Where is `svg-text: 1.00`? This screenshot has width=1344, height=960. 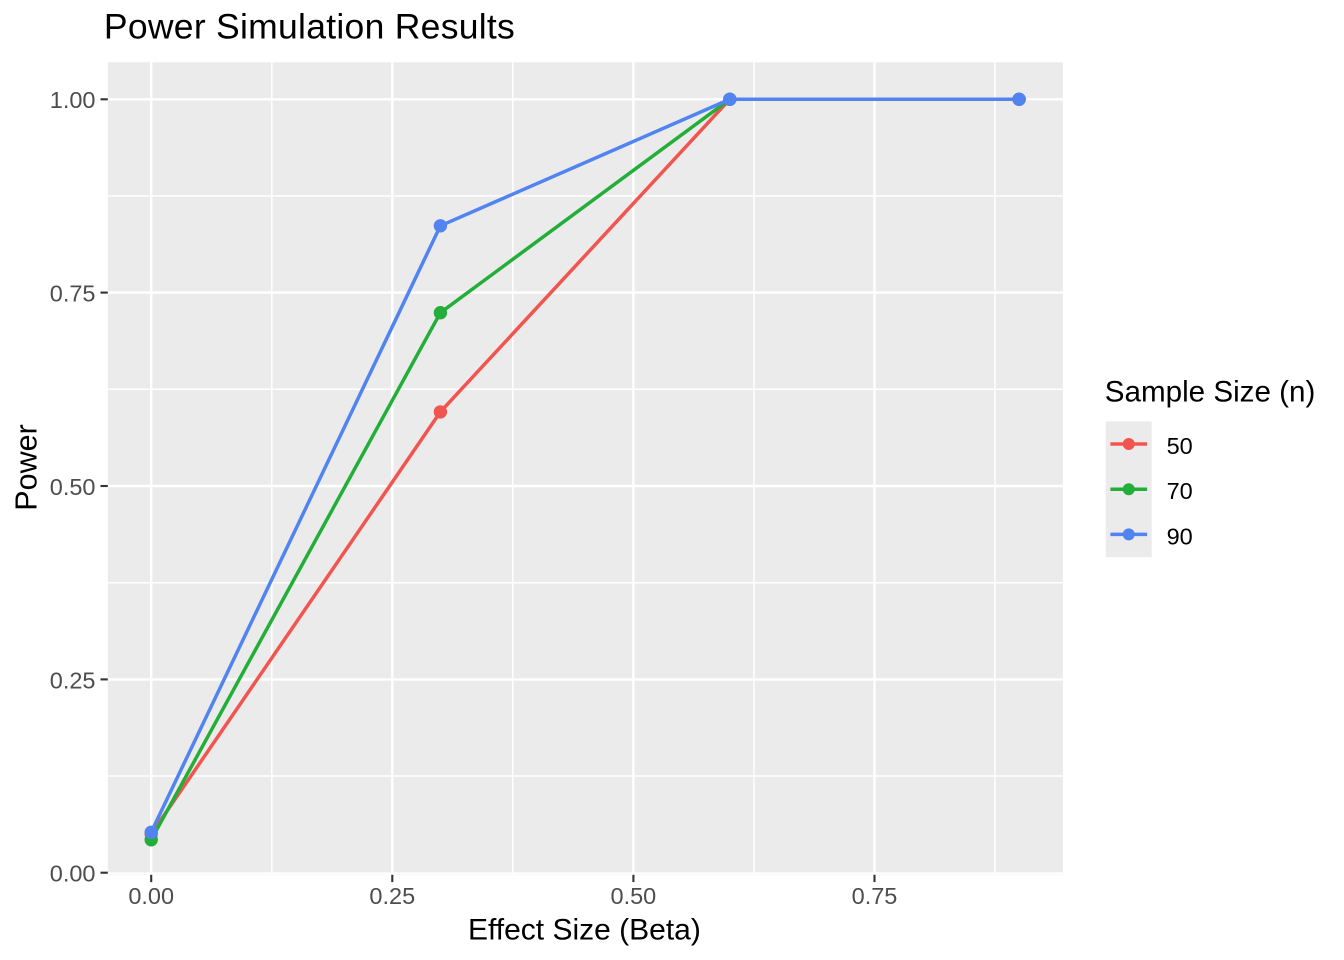 svg-text: 1.00 is located at coordinates (73, 100).